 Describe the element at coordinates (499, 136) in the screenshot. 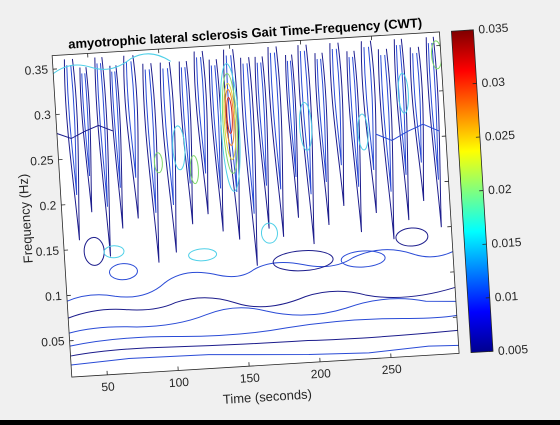

I see `colorbar-tick-label: 0.025` at that location.